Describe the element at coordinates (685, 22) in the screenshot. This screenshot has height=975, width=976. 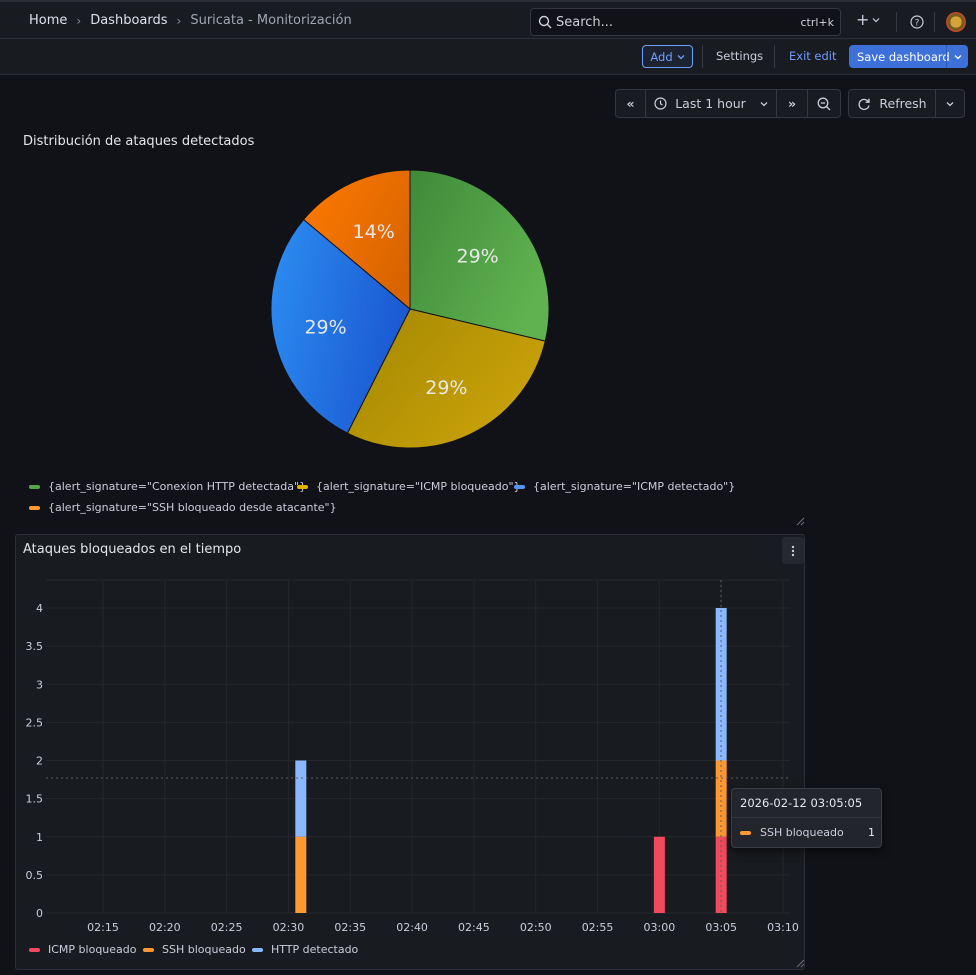
I see `search-input: Search... ctrl+k` at that location.